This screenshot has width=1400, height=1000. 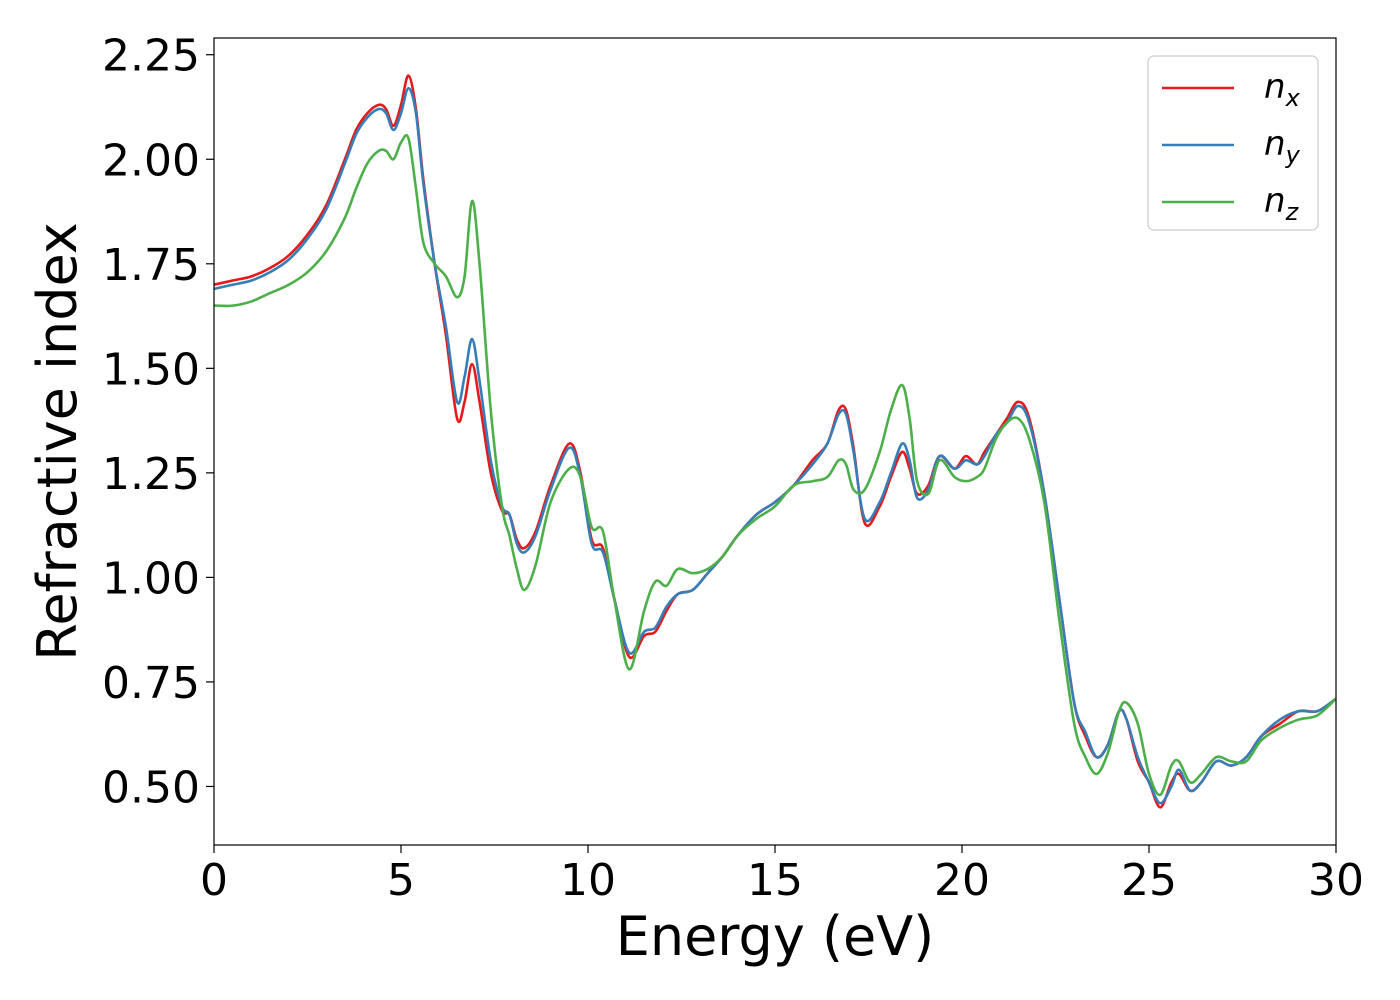 What do you see at coordinates (588, 880) in the screenshot?
I see `x-tick-label: 10` at bounding box center [588, 880].